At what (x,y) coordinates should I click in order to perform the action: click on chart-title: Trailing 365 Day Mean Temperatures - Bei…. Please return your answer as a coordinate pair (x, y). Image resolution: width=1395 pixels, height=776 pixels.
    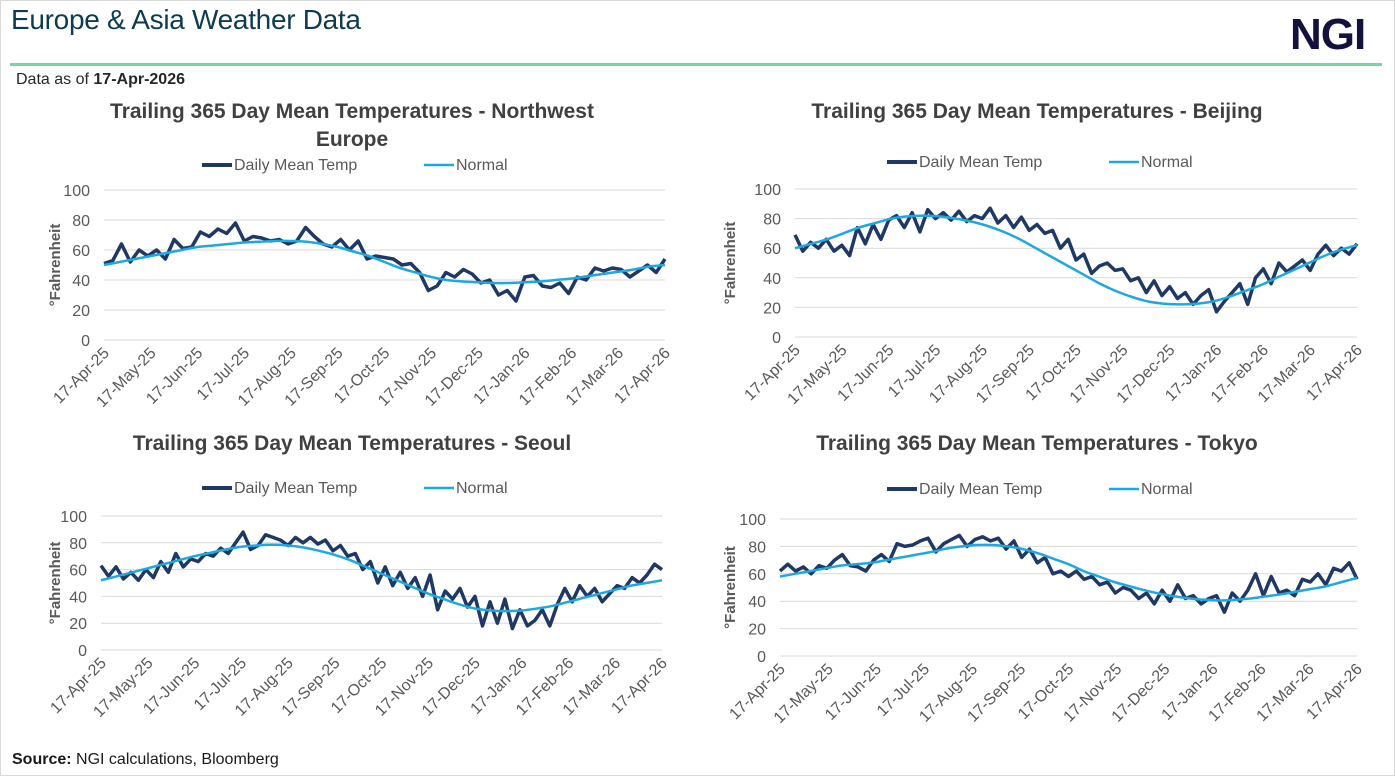
    Looking at the image, I should click on (1036, 111).